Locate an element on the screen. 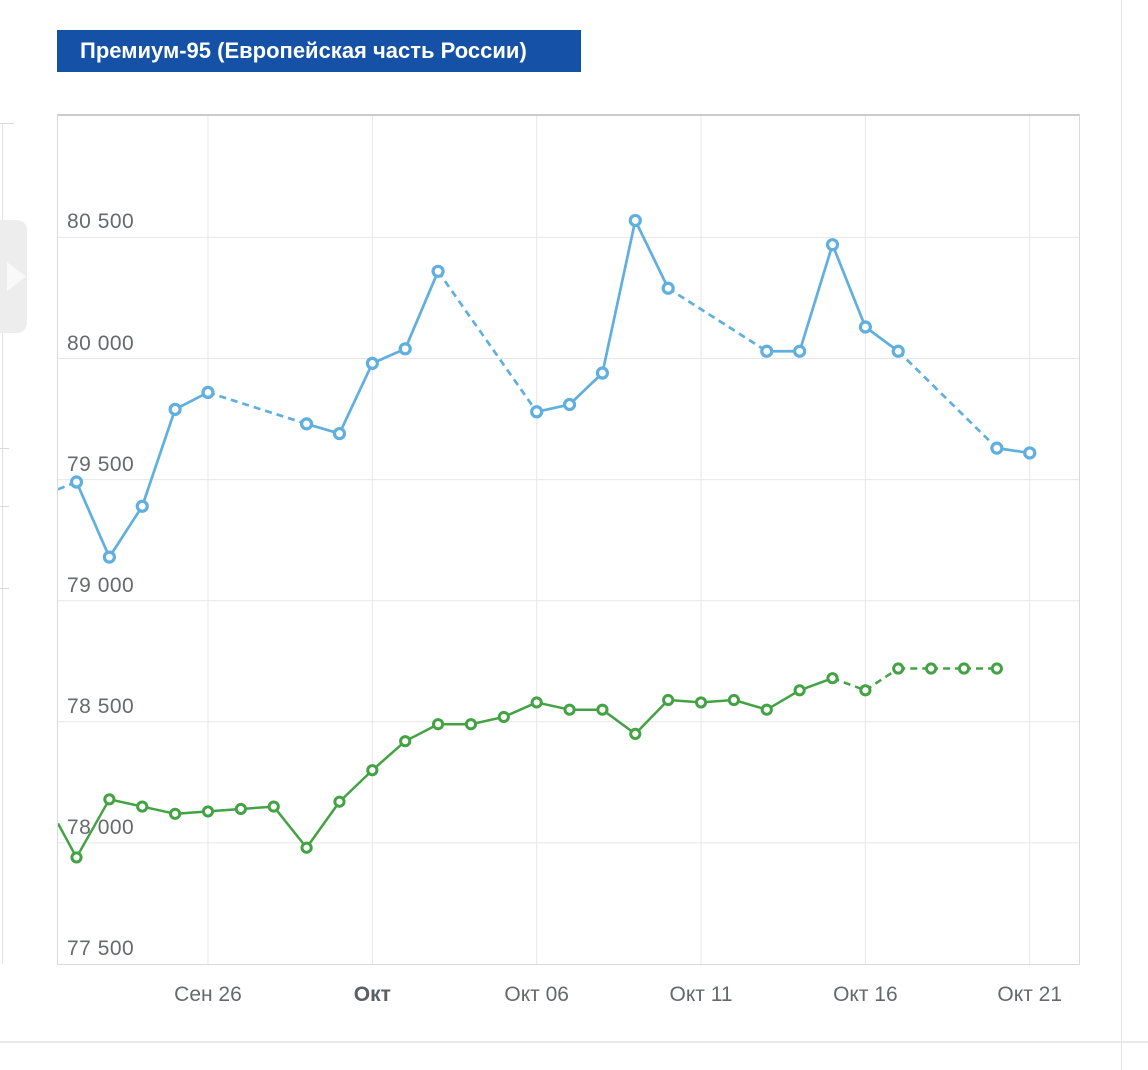  y-axis-label: 80 000 is located at coordinates (101, 343).